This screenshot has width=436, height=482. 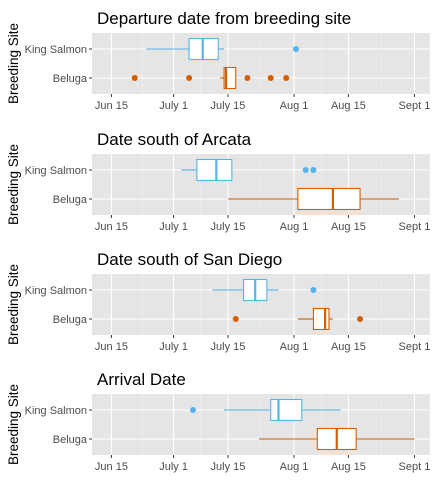 I want to click on chart-title: Departure date from breeding site, so click(x=224, y=18).